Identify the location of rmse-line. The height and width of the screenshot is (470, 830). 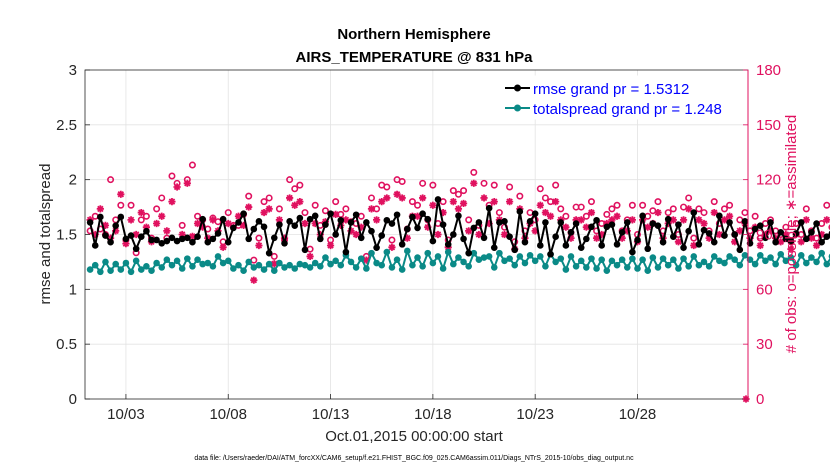
(459, 228).